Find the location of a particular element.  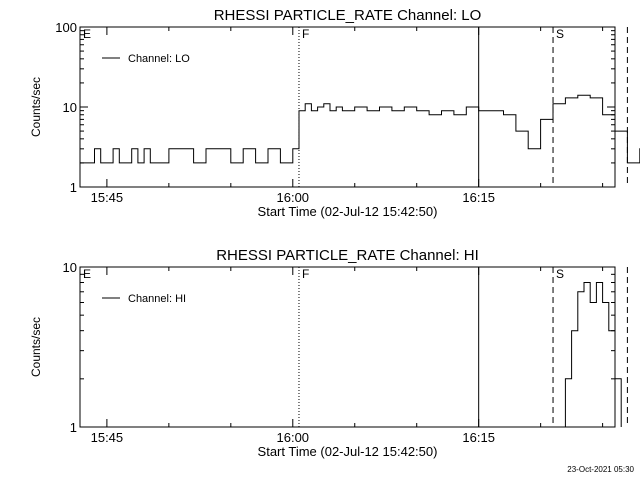

legend-entry: Channel: LO is located at coordinates (159, 59).